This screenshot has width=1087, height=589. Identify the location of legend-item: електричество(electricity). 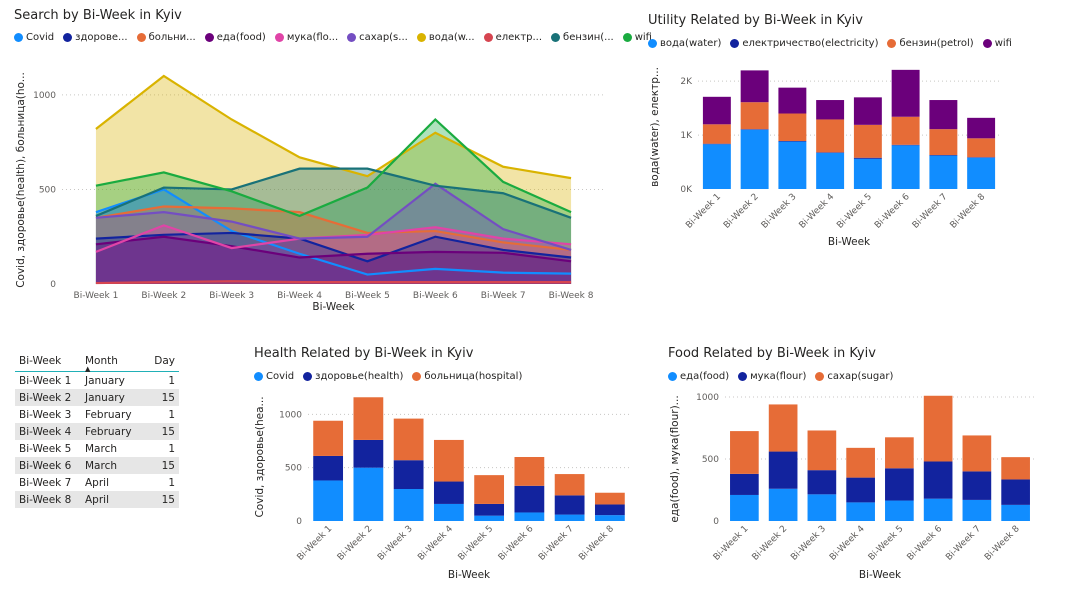
(804, 43).